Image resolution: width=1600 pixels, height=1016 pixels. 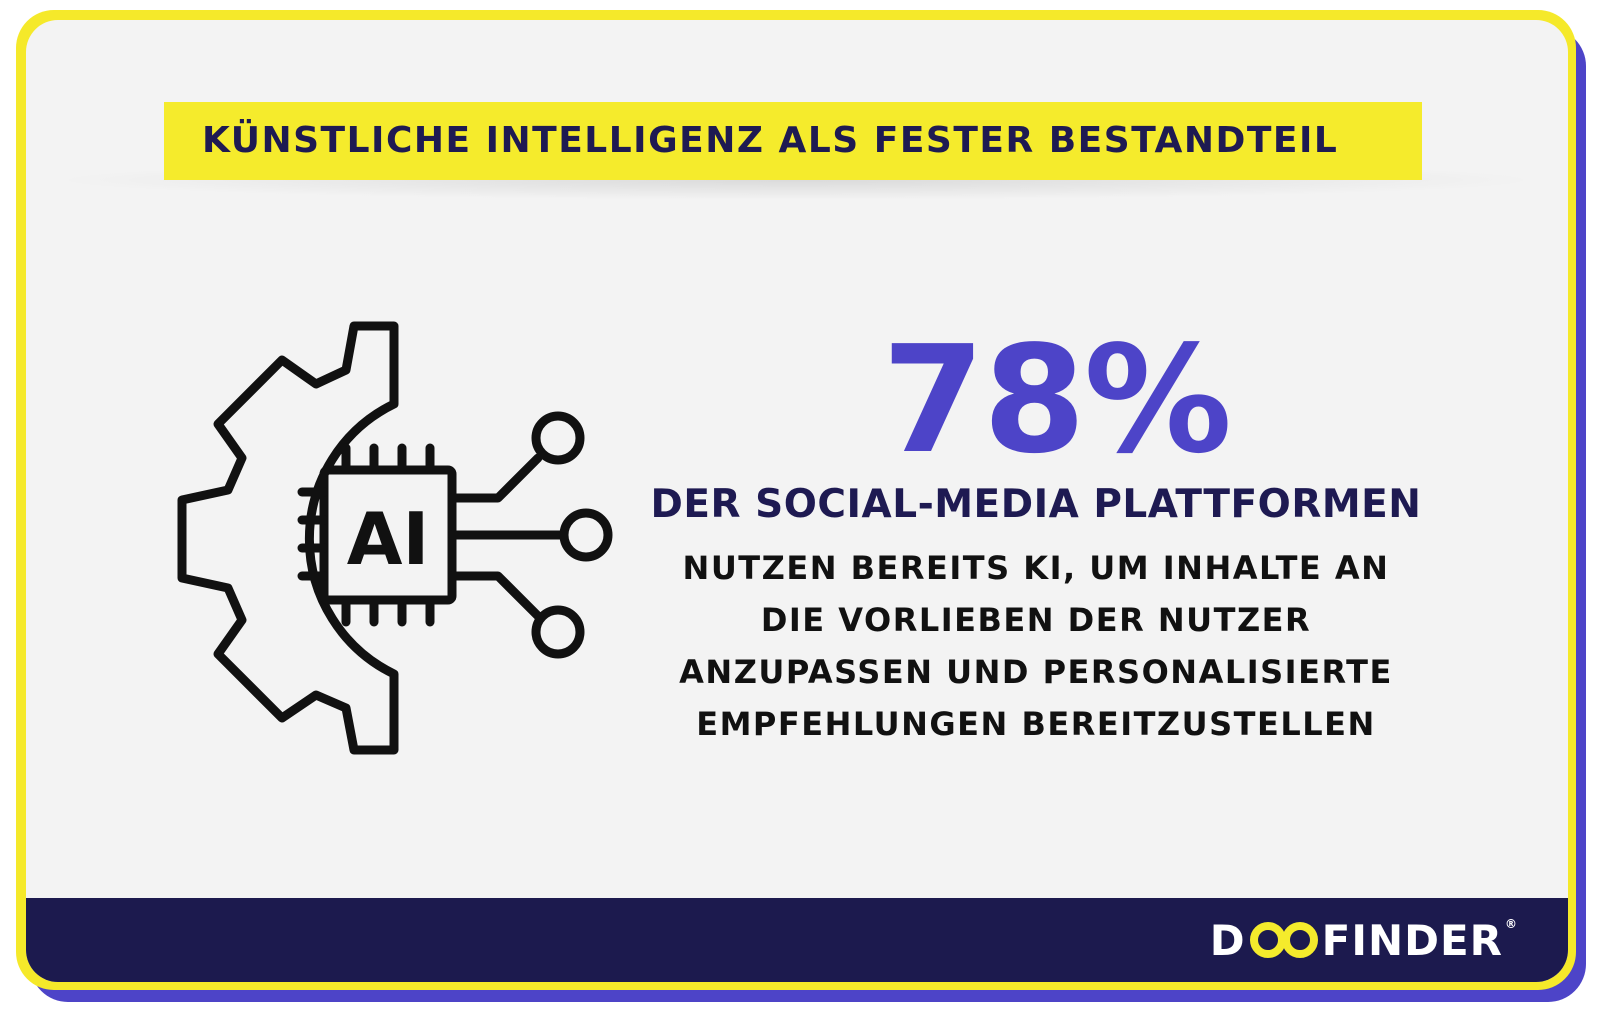 I want to click on doofinder-logo: D FINDER ®, so click(x=1364, y=940).